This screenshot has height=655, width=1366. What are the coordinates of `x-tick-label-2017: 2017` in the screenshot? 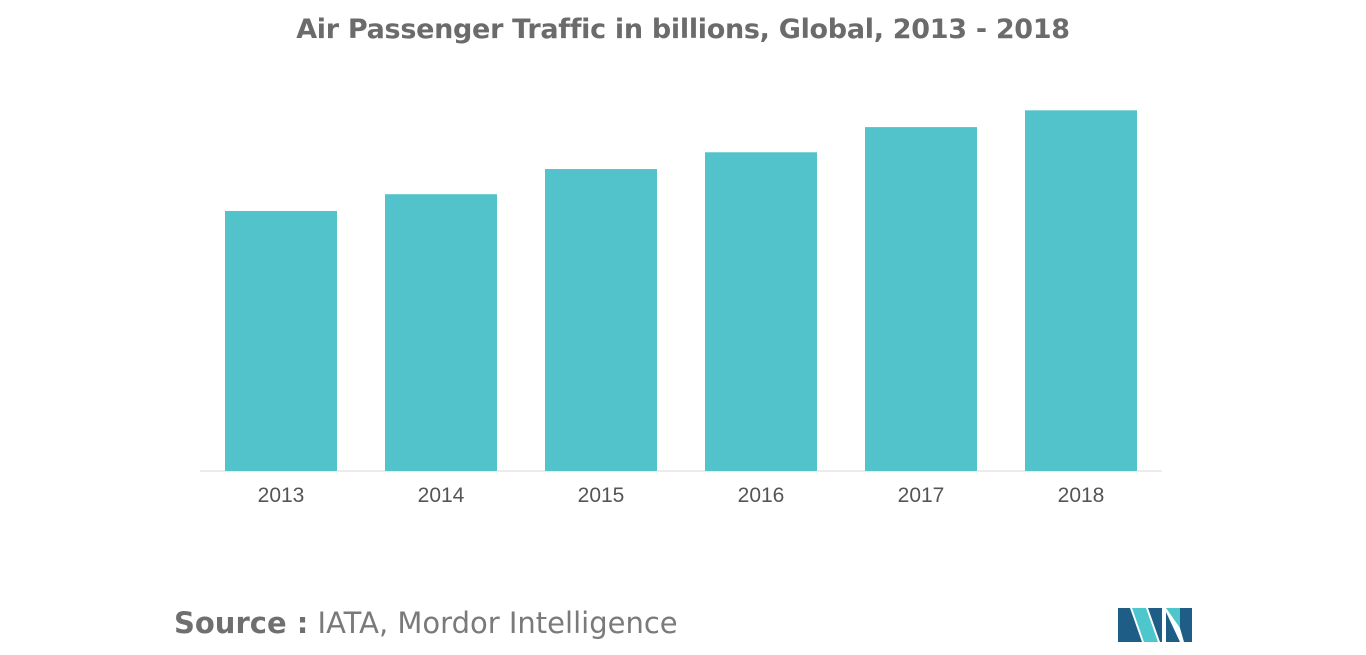 It's located at (921, 495).